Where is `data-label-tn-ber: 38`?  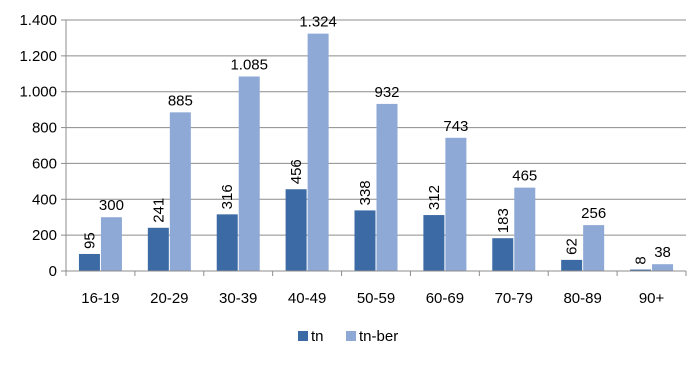
data-label-tn-ber: 38 is located at coordinates (662, 252).